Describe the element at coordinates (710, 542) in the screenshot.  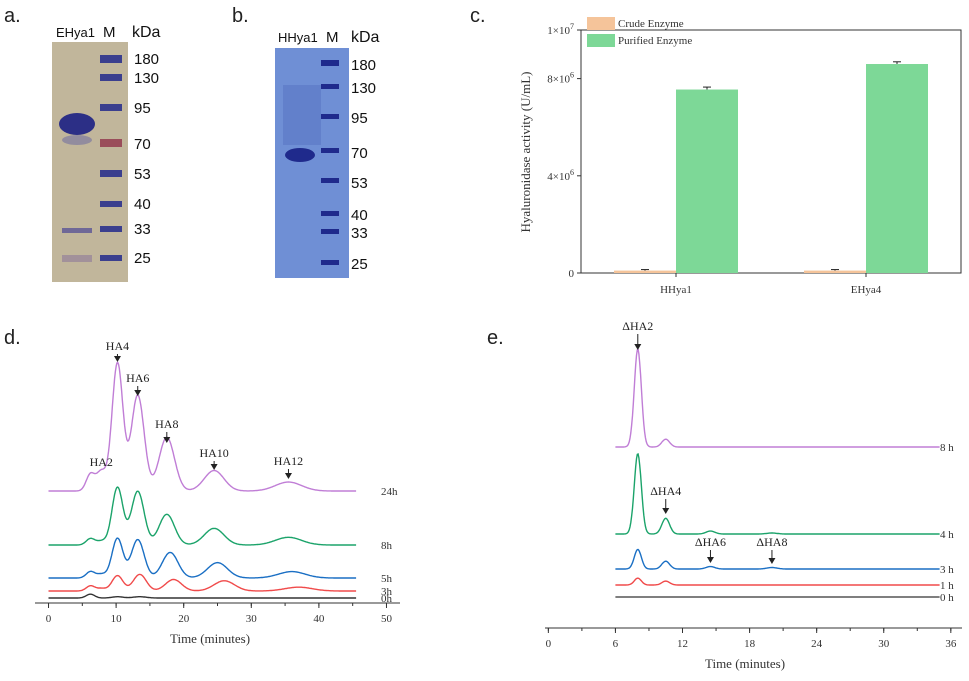
I see `chart-e-annotation-HA6: ΔHA6` at that location.